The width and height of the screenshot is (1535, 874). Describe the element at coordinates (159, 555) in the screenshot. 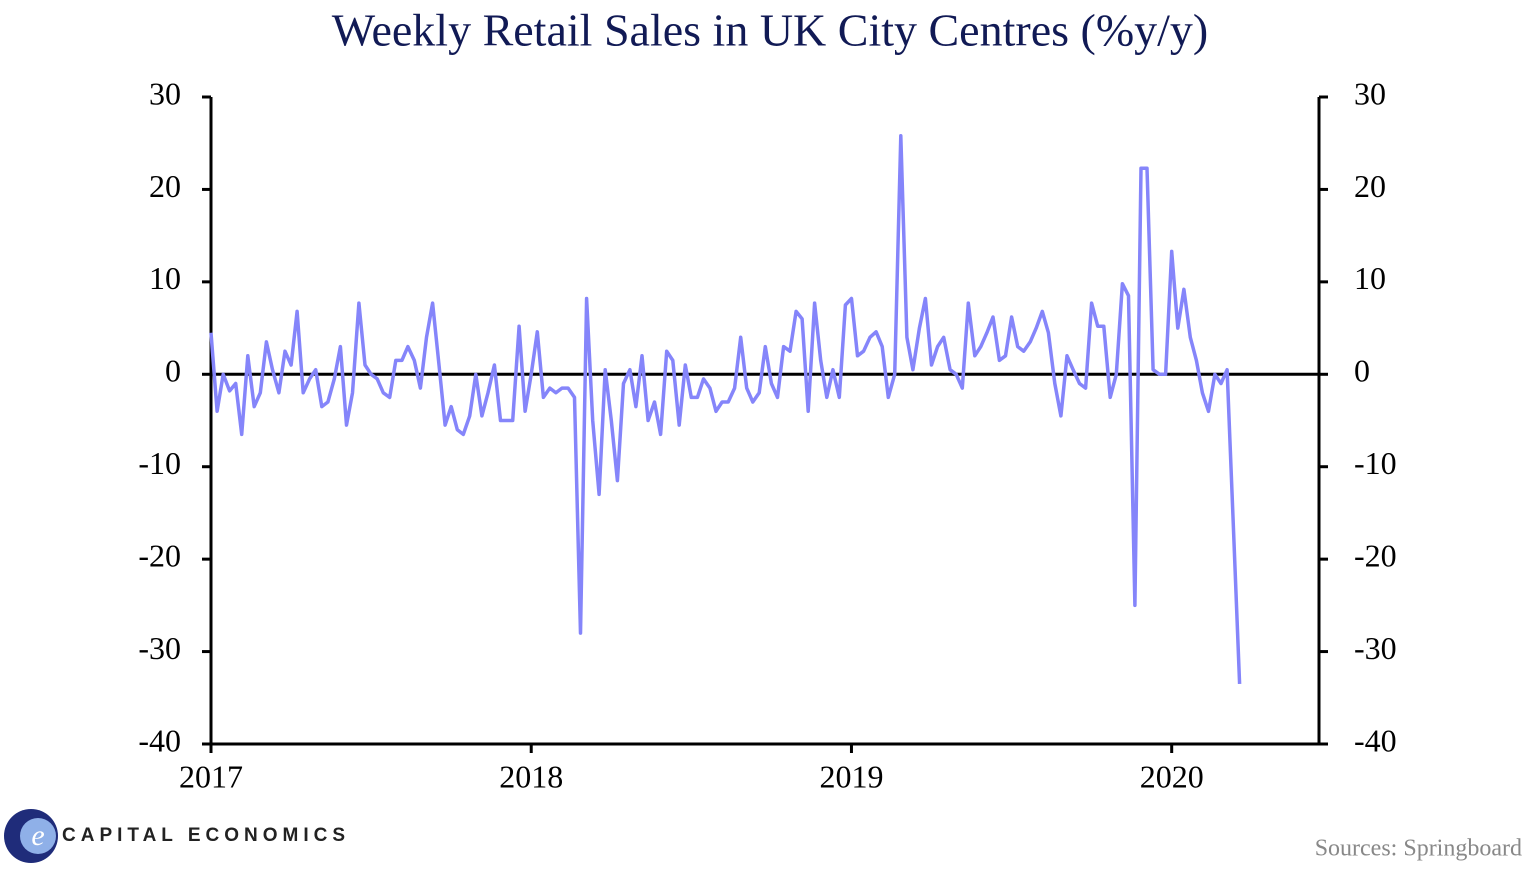

I see `y-tick-label: -20` at that location.